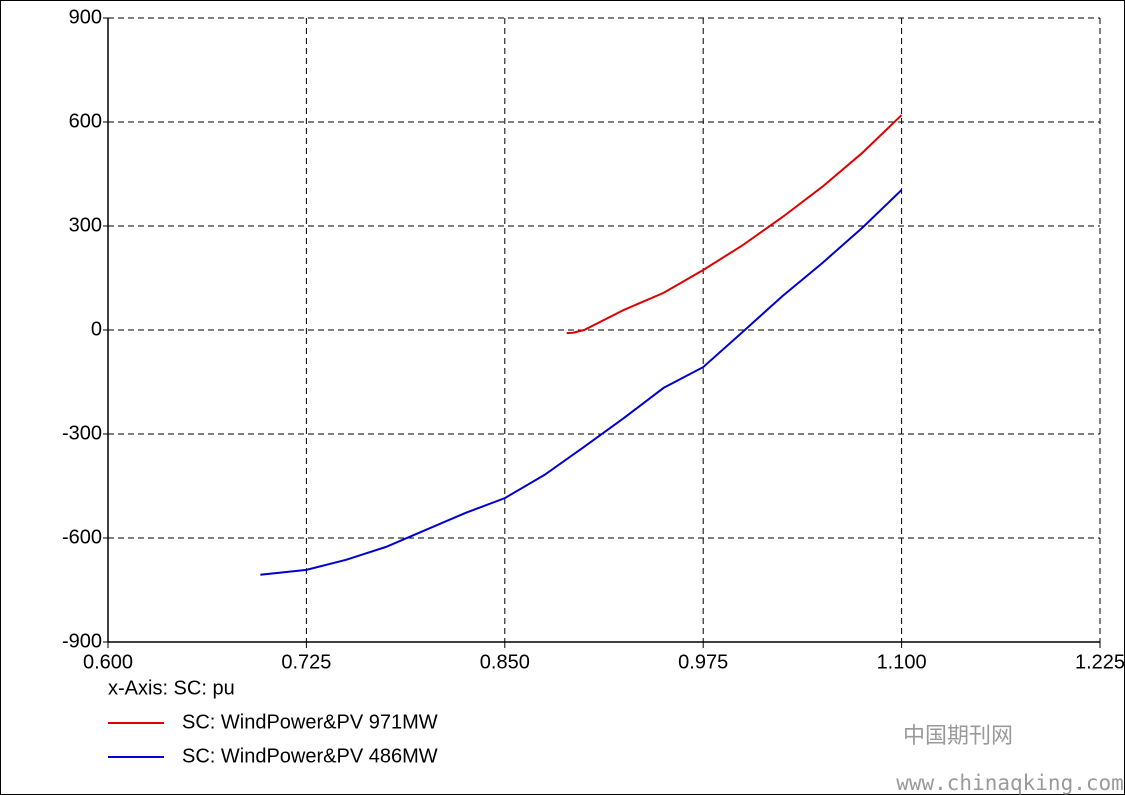 The height and width of the screenshot is (795, 1125). I want to click on y-tick-label: -900, so click(82, 641).